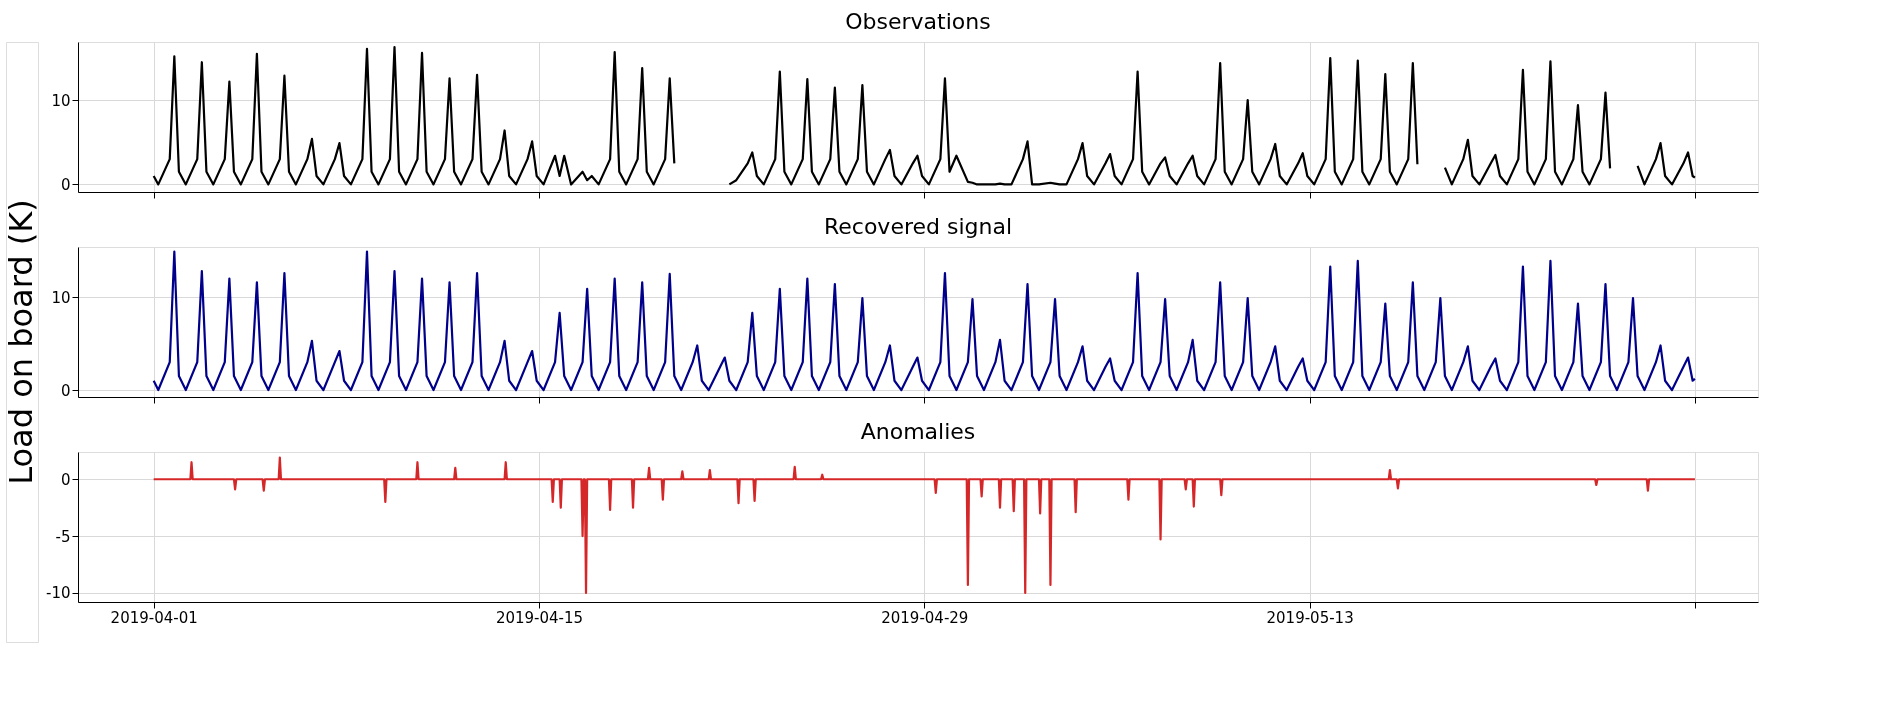 The width and height of the screenshot is (1880, 726). What do you see at coordinates (539, 617) in the screenshot?
I see `x-tick-label: 2019-04-15` at bounding box center [539, 617].